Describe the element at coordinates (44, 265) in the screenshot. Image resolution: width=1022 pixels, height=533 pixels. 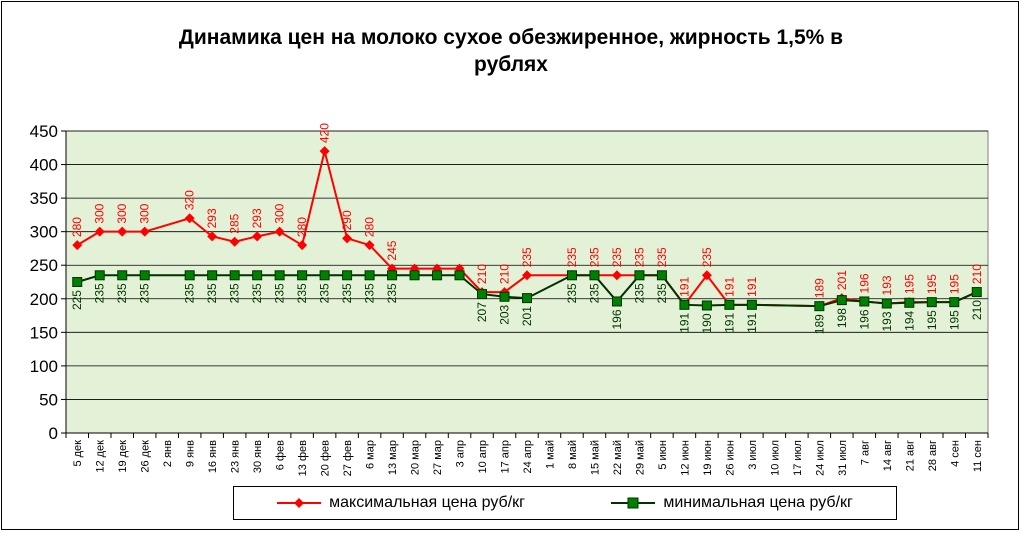
I see `y-tick-label: 250` at that location.